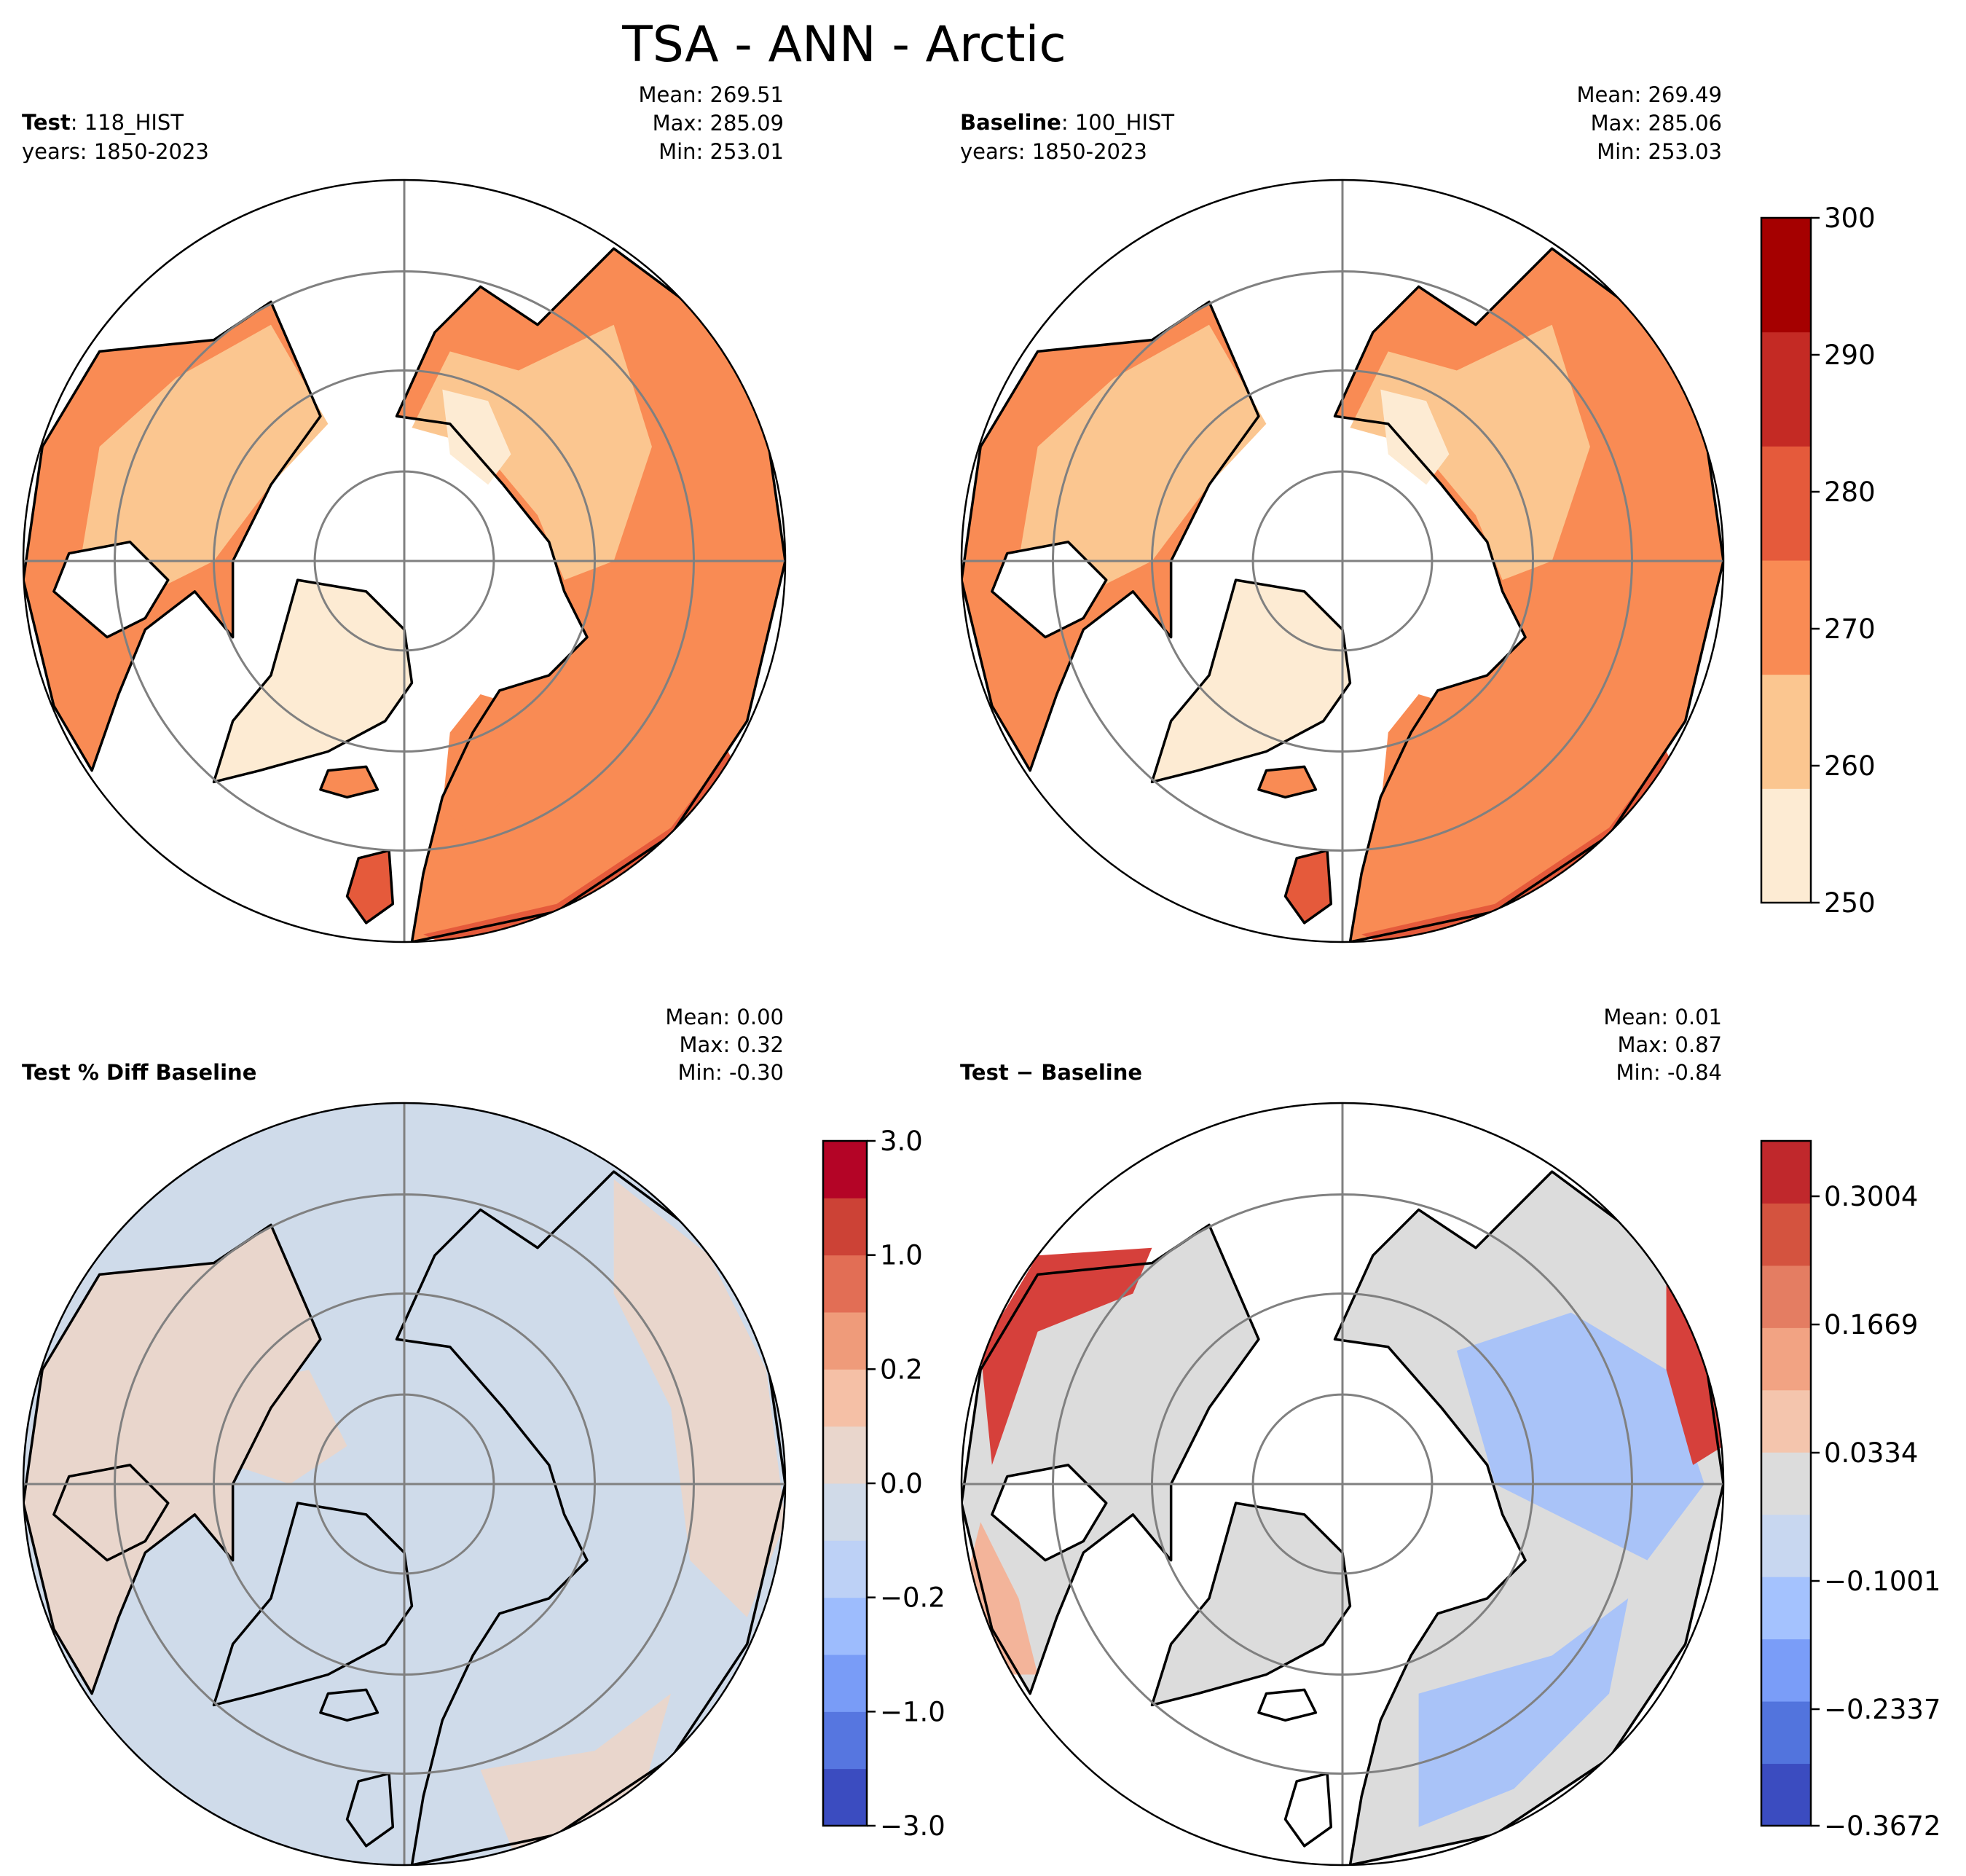  I want to click on diff-hudson, so click(1048, 1512).